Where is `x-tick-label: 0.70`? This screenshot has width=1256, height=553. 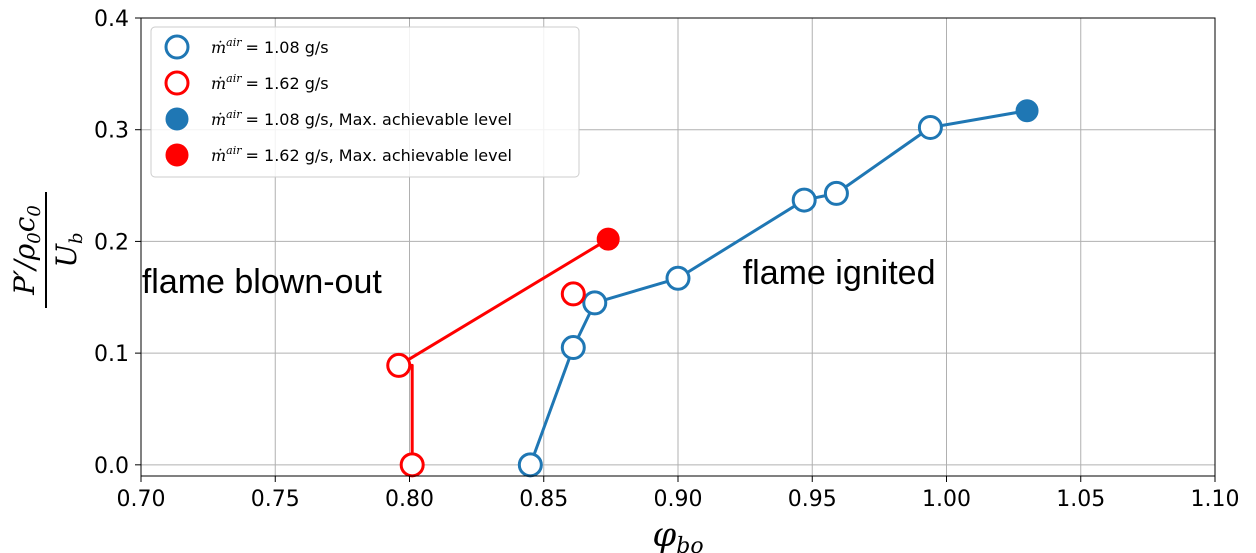
x-tick-label: 0.70 is located at coordinates (141, 499).